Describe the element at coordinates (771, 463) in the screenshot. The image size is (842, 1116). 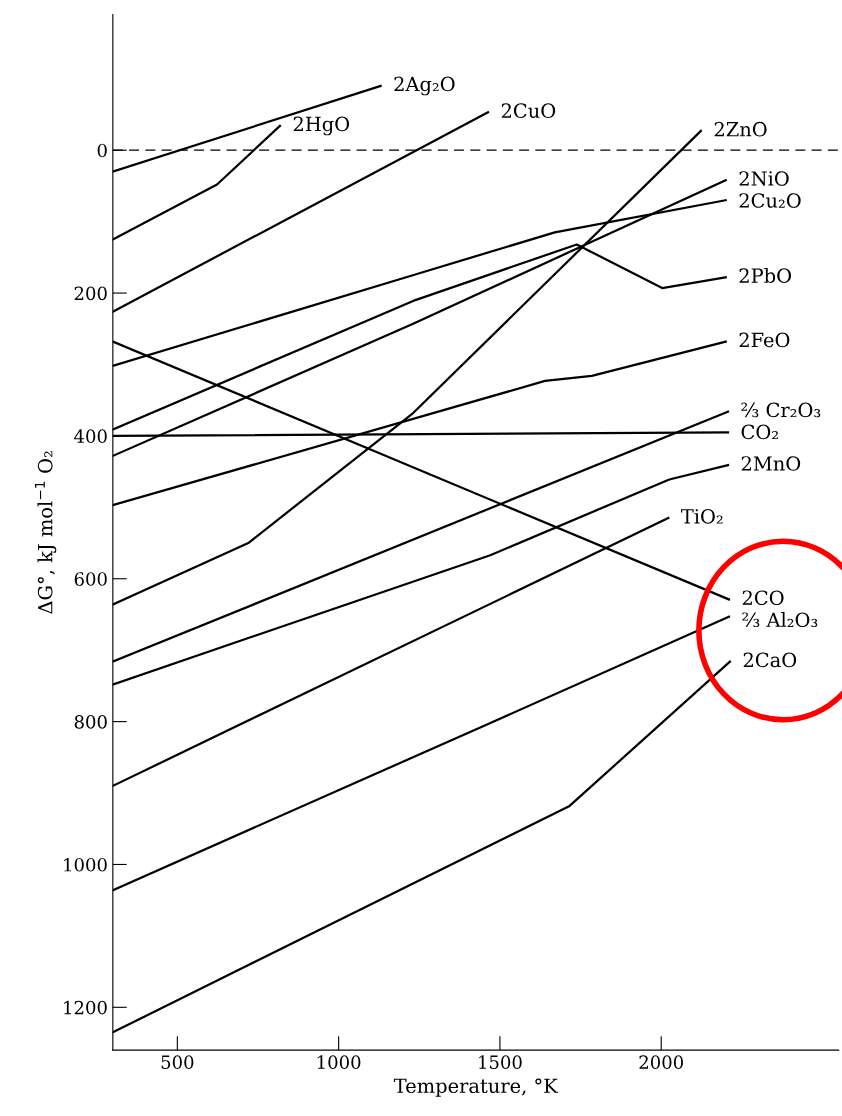
I see `series-label: 2MnO` at that location.